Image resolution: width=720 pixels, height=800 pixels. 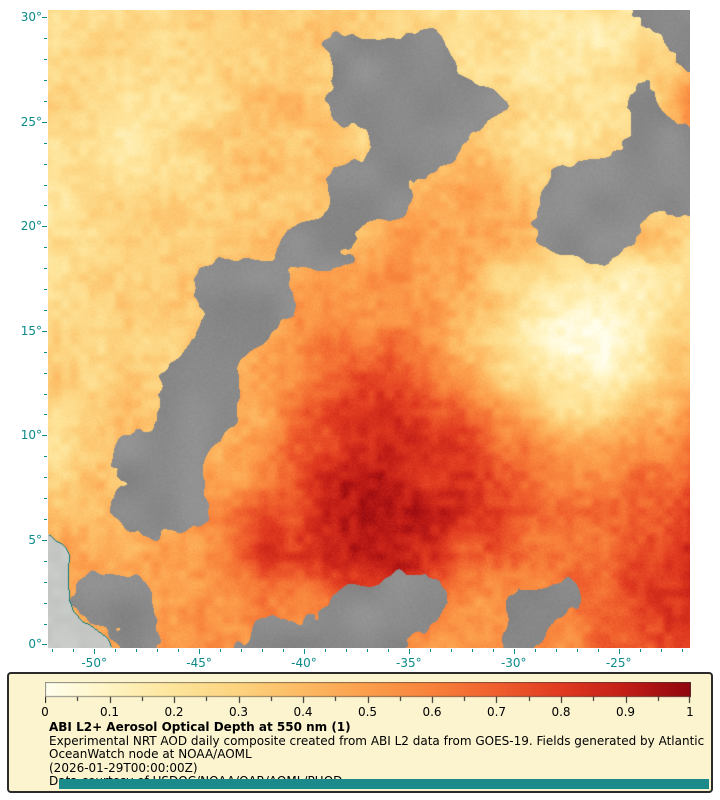 I want to click on colorbar-tick-label: 0, so click(x=45, y=712).